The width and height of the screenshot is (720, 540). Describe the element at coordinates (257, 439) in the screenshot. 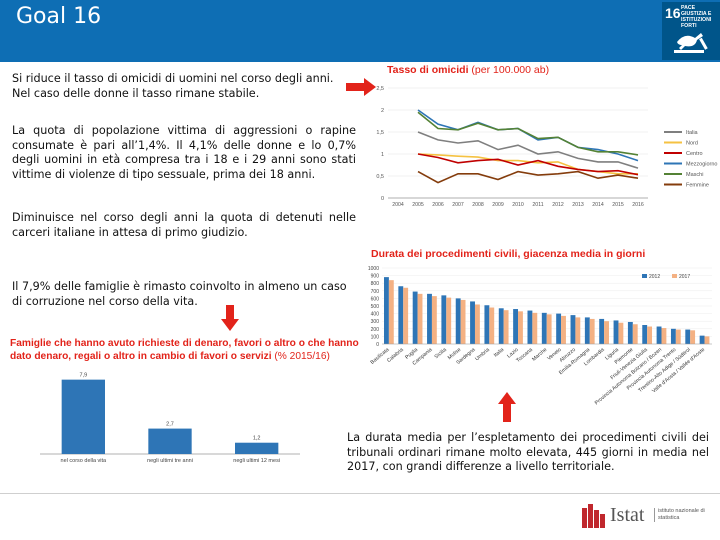

I see `data-label: 1,2` at that location.